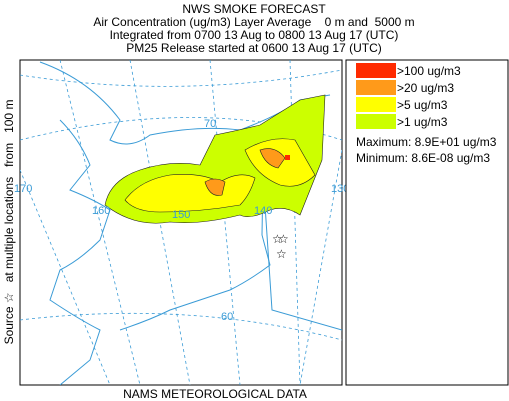  I want to click on map-label: 70, so click(210, 124).